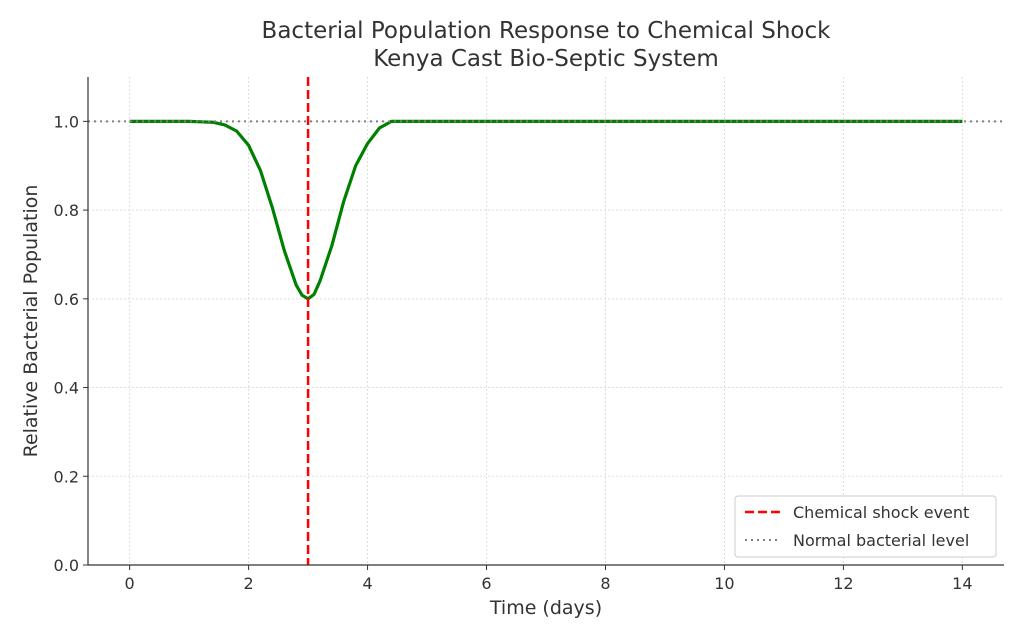 This screenshot has width=1024, height=640. Describe the element at coordinates (31, 321) in the screenshot. I see `y-axis-label: Relative Bacterial Population` at that location.